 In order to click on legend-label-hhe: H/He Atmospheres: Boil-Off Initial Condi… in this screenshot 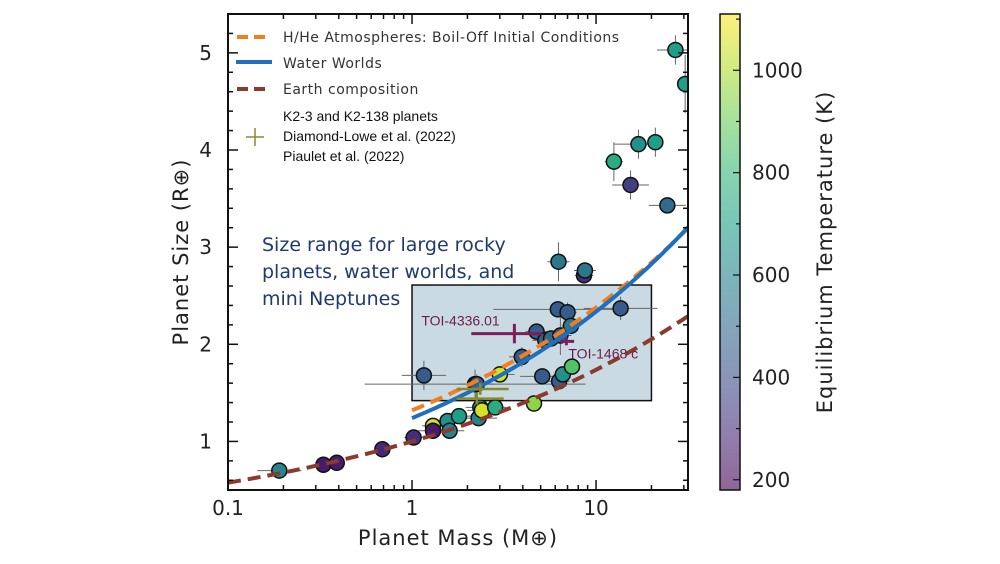, I will do `click(451, 38)`.